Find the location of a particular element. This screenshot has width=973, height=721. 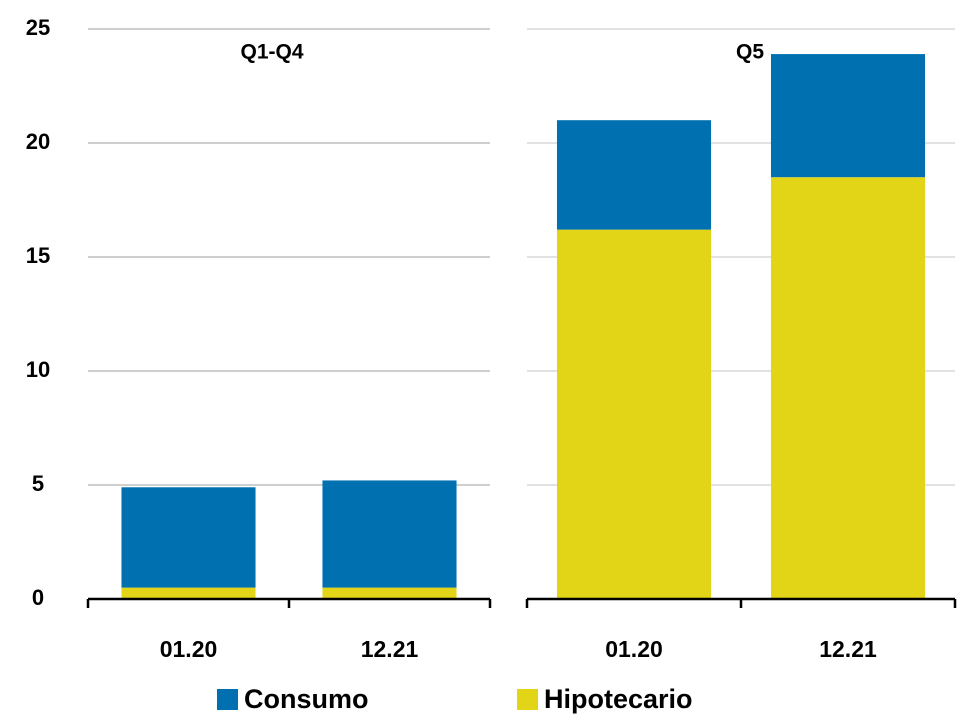

y-tick-label: 0 is located at coordinates (38, 597).